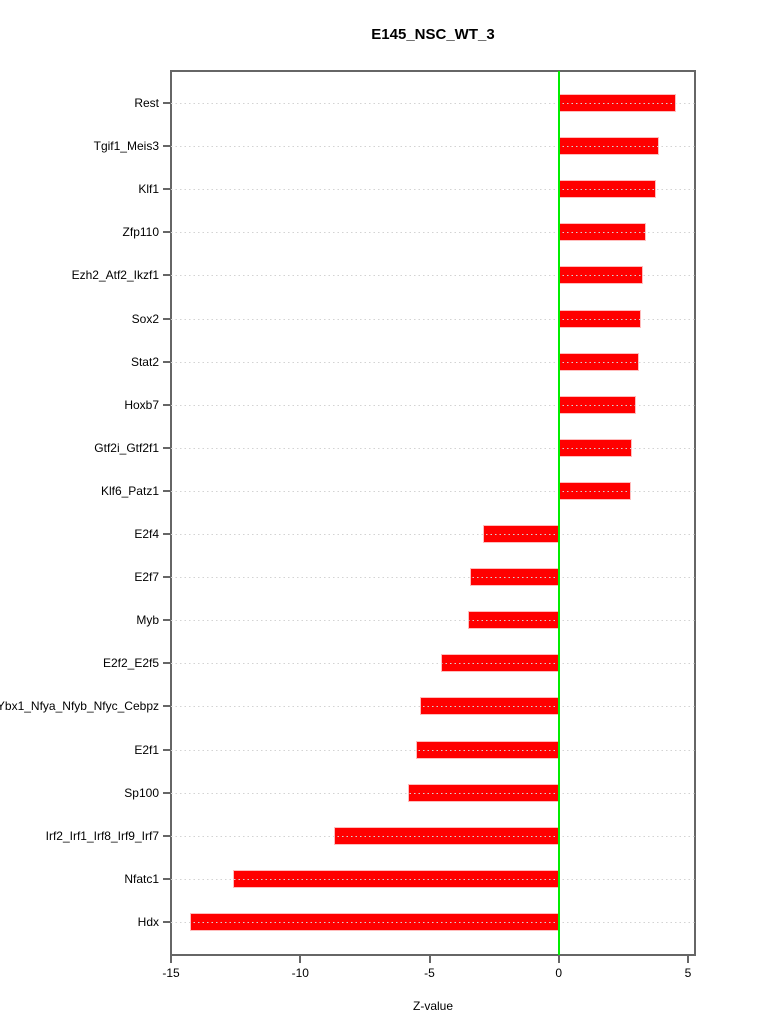 This screenshot has width=768, height=1028. Describe the element at coordinates (300, 973) in the screenshot. I see `x-axis-tick-label: -10` at that location.